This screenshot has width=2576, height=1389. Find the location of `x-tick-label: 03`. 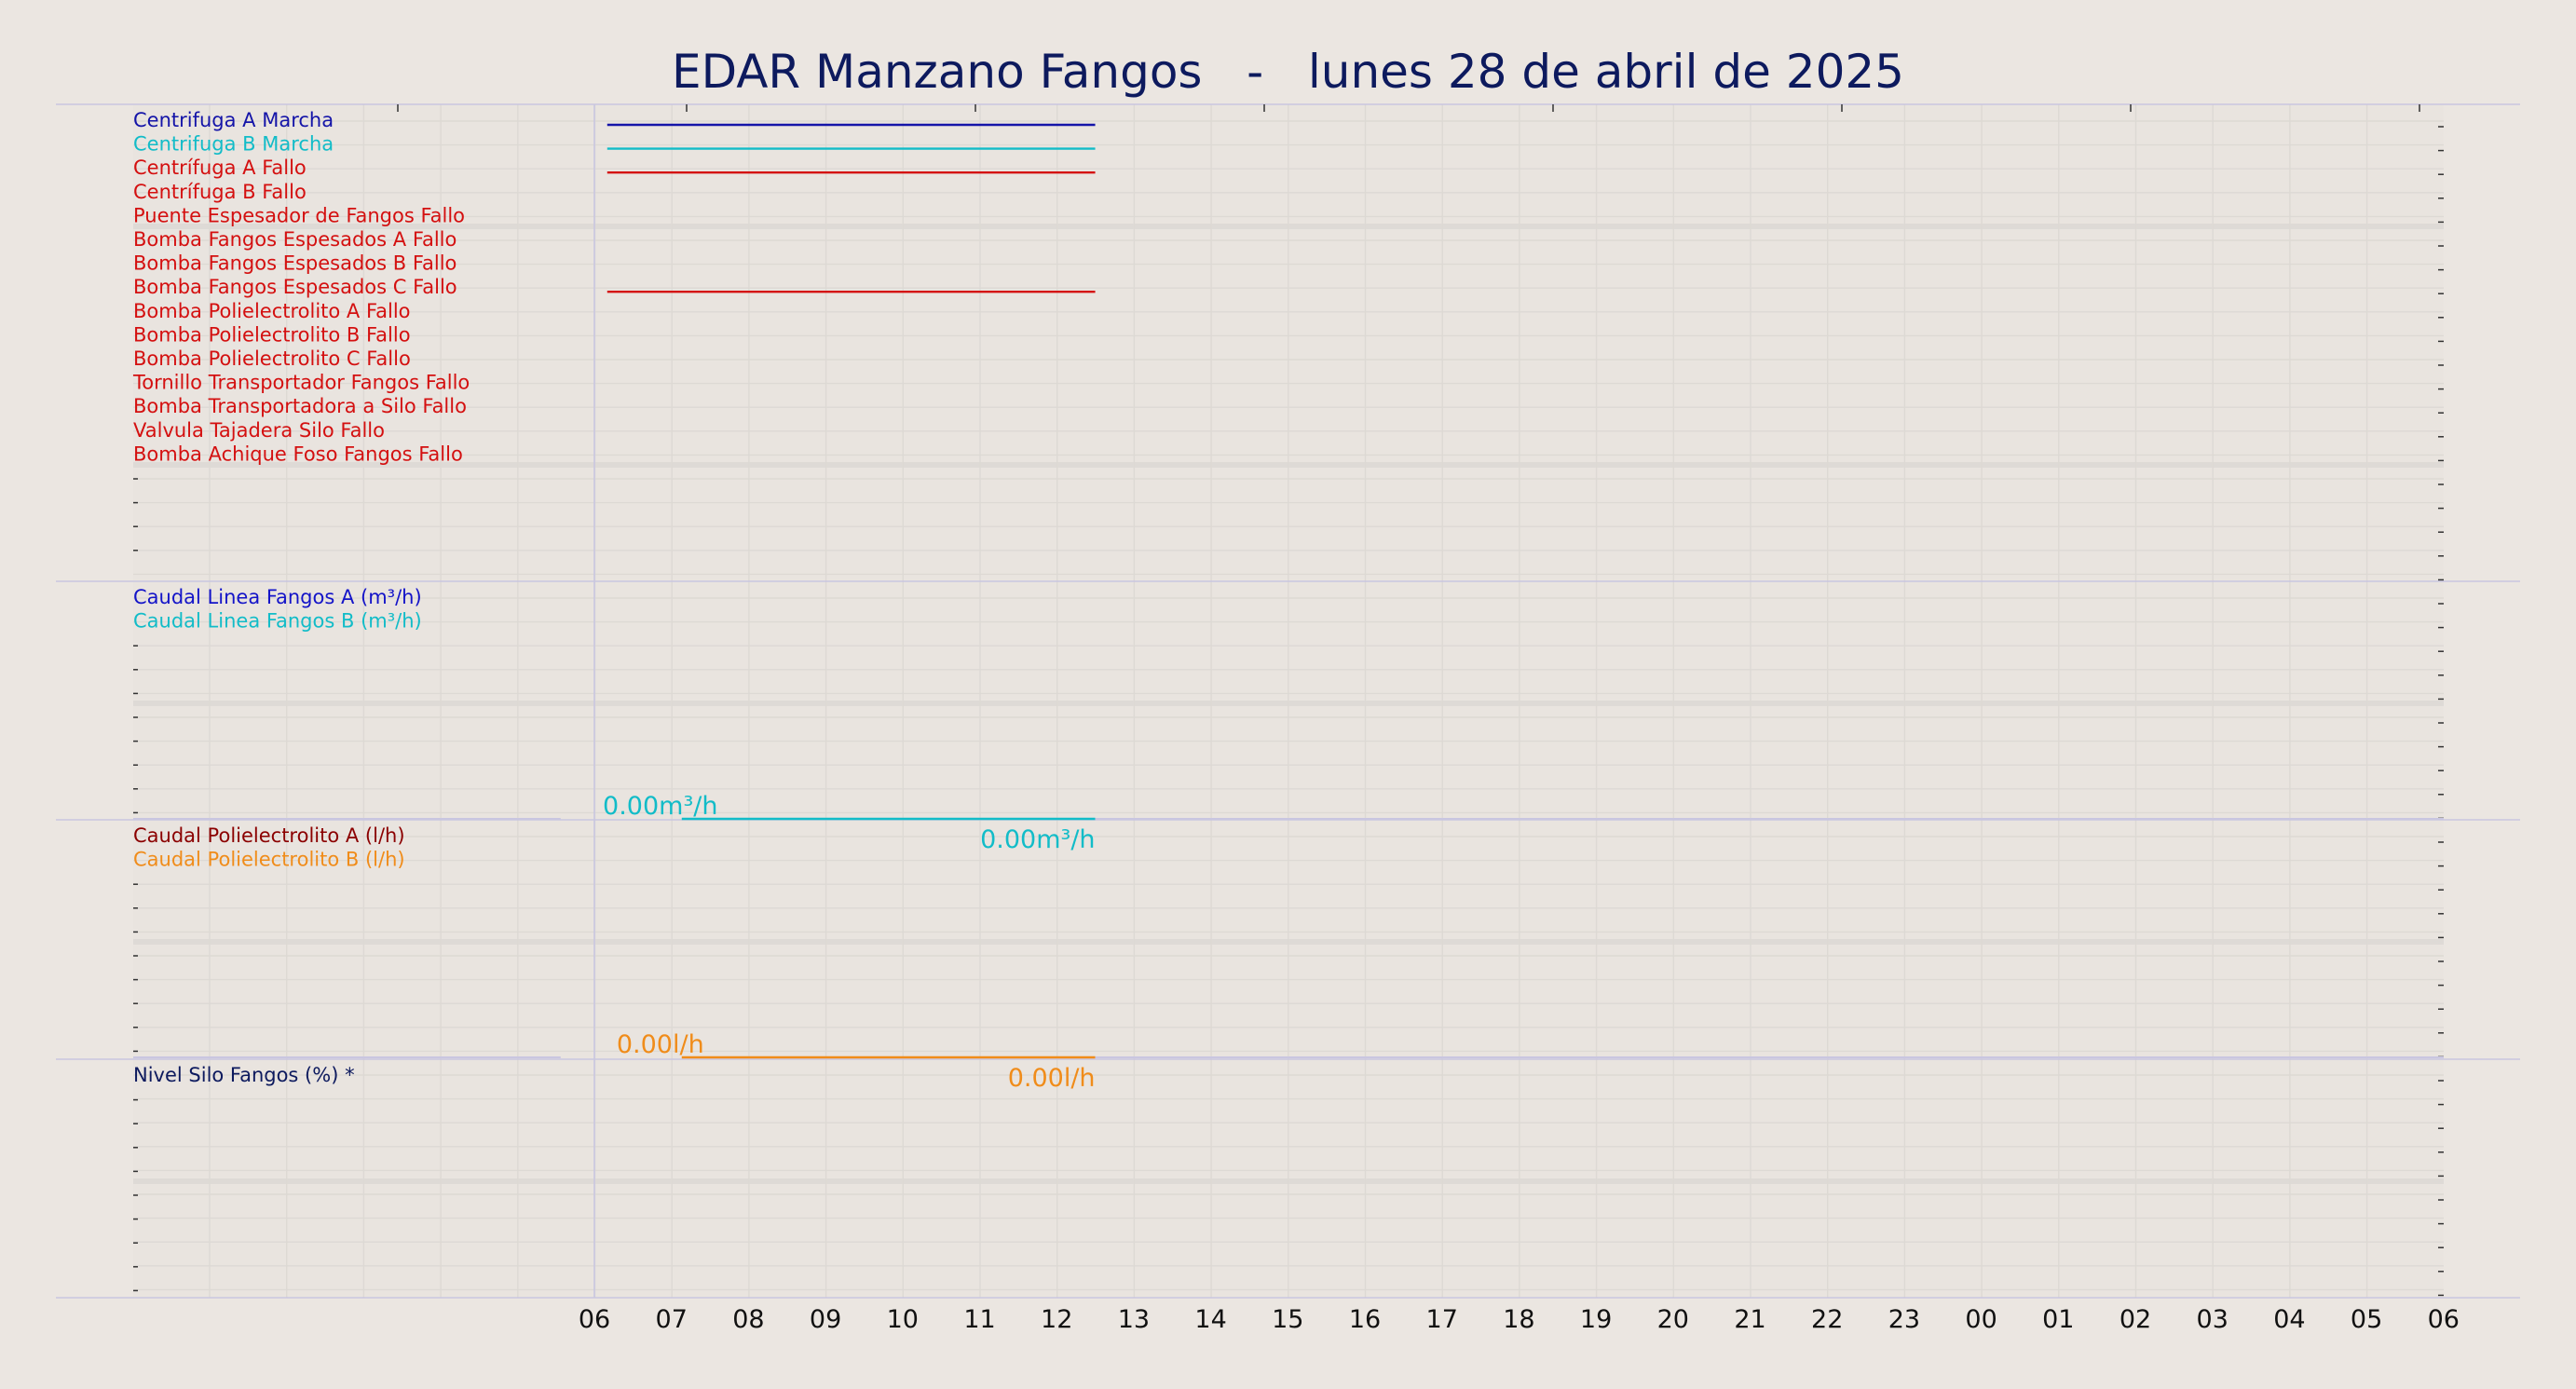

x-tick-label: 03 is located at coordinates (2212, 1319).